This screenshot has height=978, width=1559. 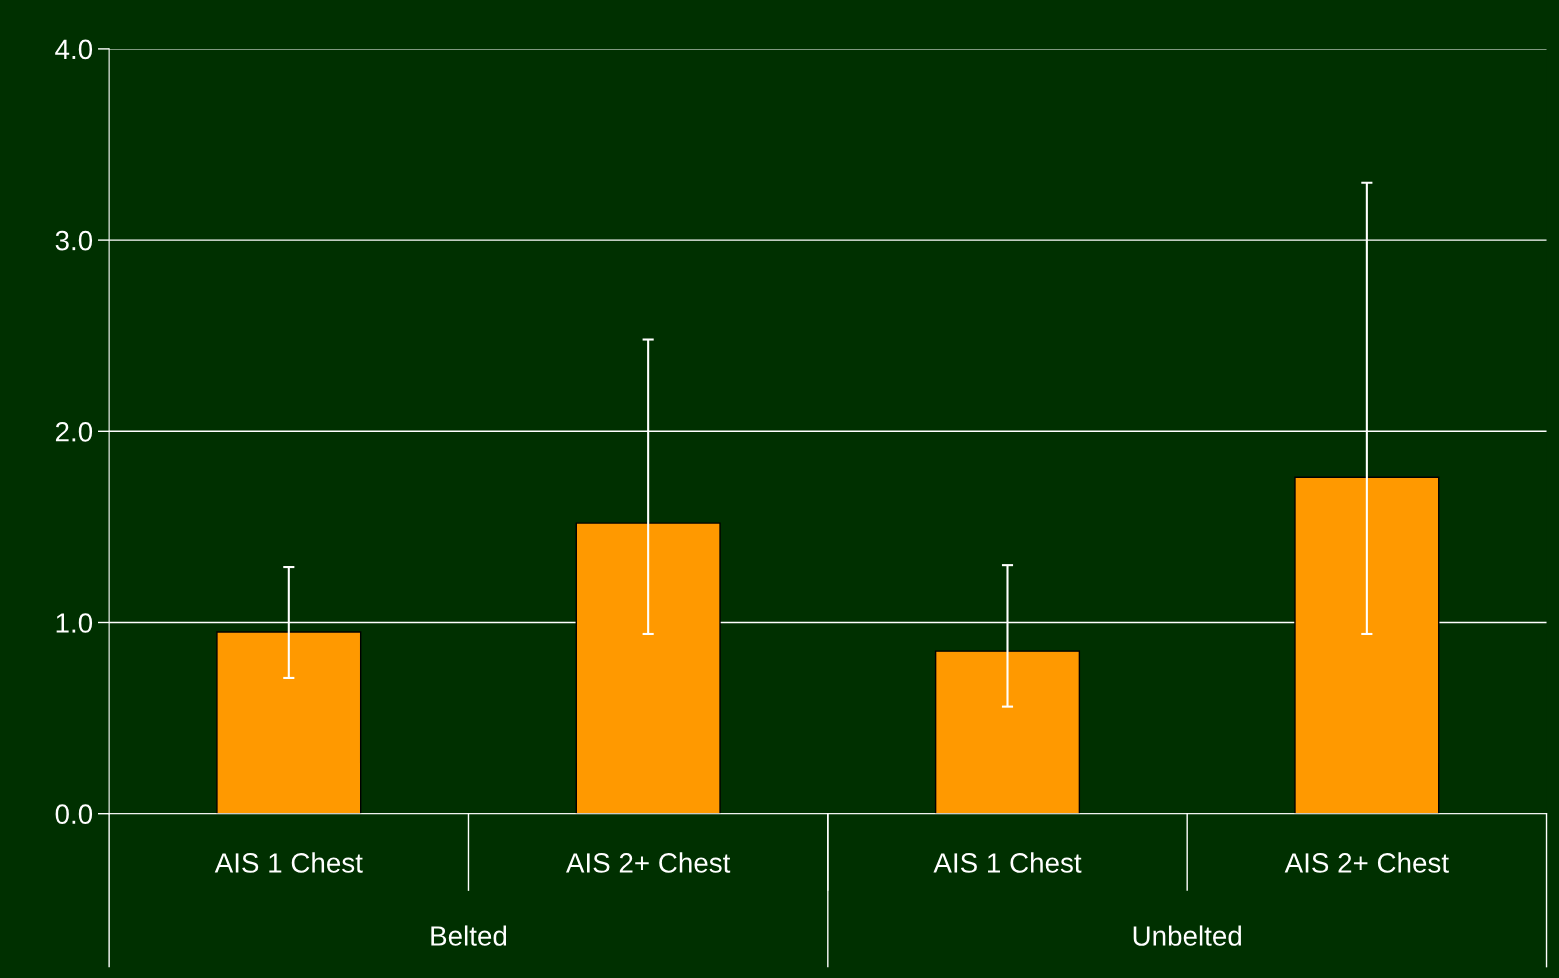 What do you see at coordinates (74, 240) in the screenshot?
I see `y-tick-label: 3.0` at bounding box center [74, 240].